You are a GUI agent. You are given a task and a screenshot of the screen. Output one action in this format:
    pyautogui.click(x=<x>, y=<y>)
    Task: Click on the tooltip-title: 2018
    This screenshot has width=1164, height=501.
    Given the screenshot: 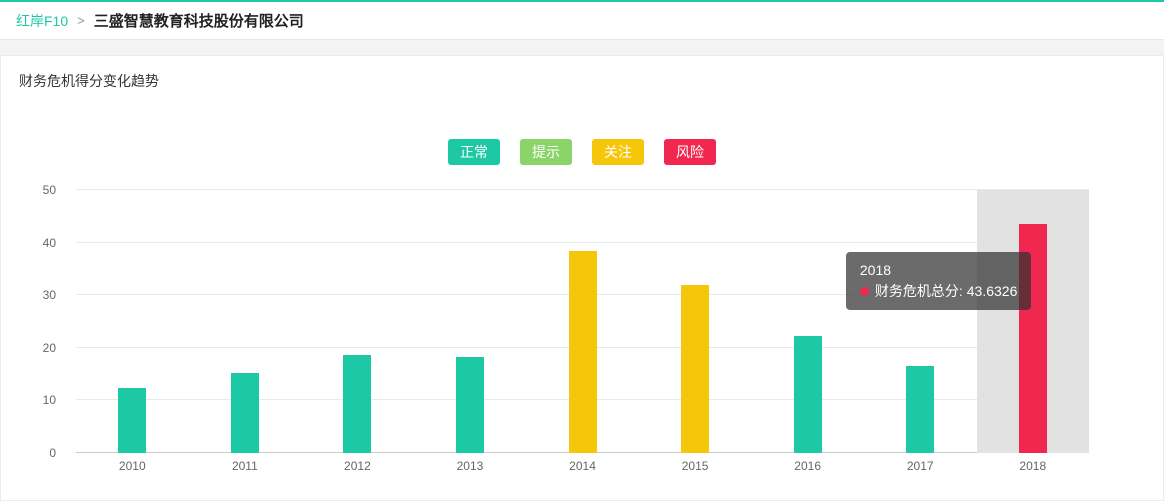 What is the action you would take?
    pyautogui.click(x=875, y=270)
    